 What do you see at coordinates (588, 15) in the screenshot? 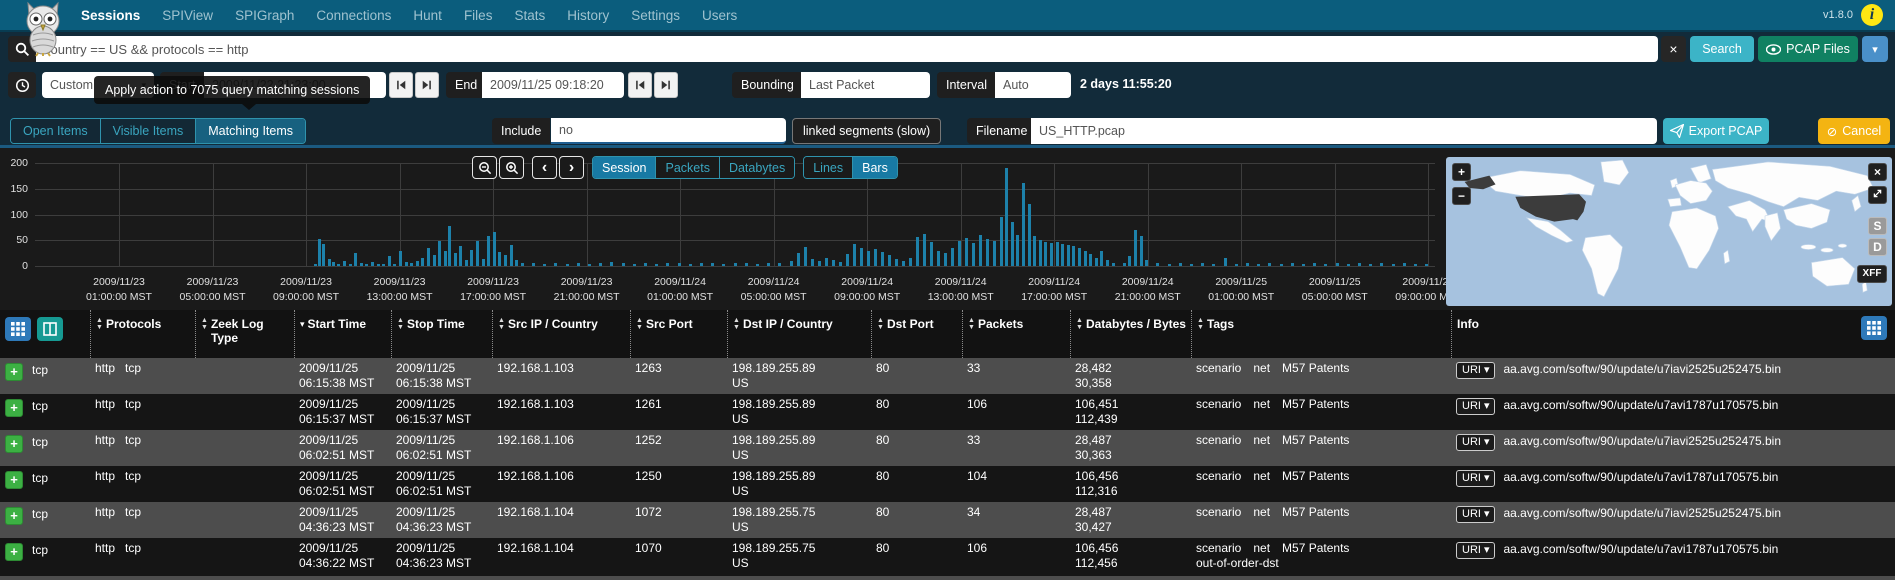
I see `nav-item-history: History` at bounding box center [588, 15].